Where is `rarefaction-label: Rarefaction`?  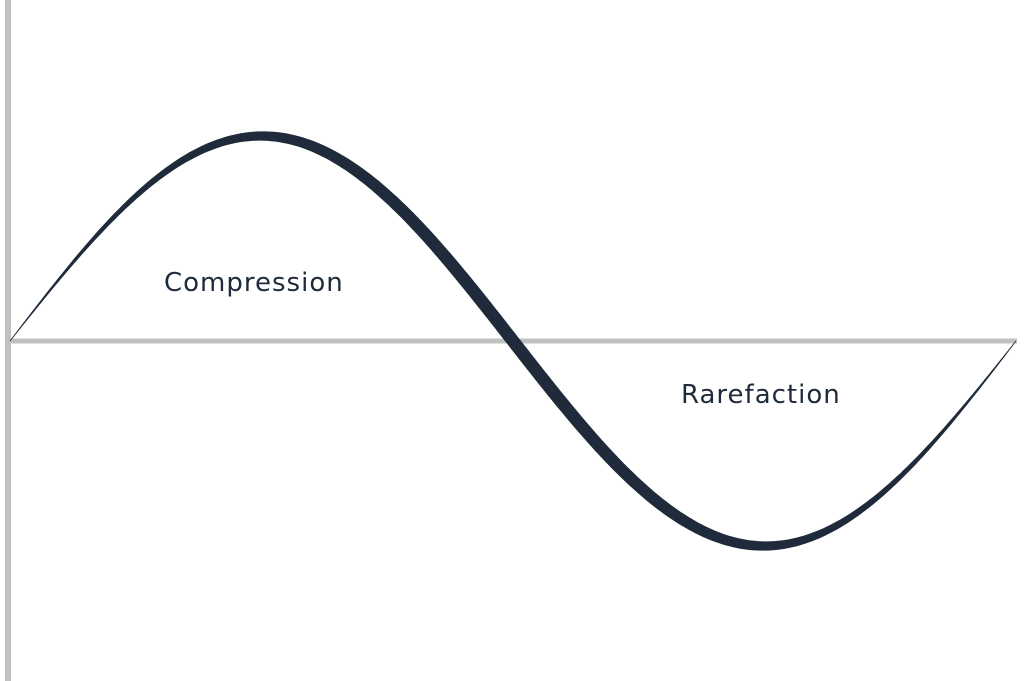
rarefaction-label: Rarefaction is located at coordinates (761, 395).